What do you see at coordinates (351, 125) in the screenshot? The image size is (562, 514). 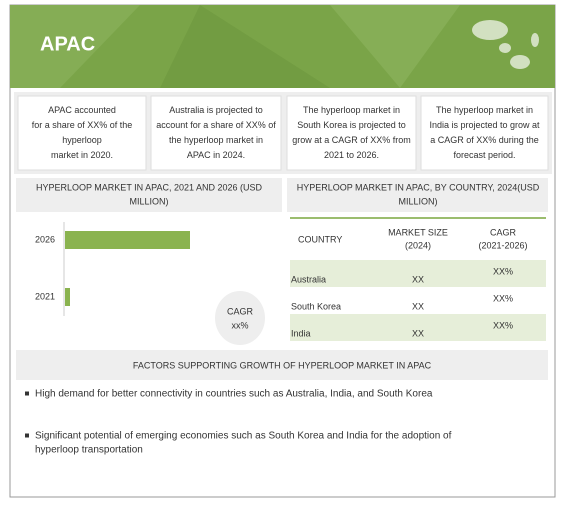 I see `card-text: South Korea is projected to` at bounding box center [351, 125].